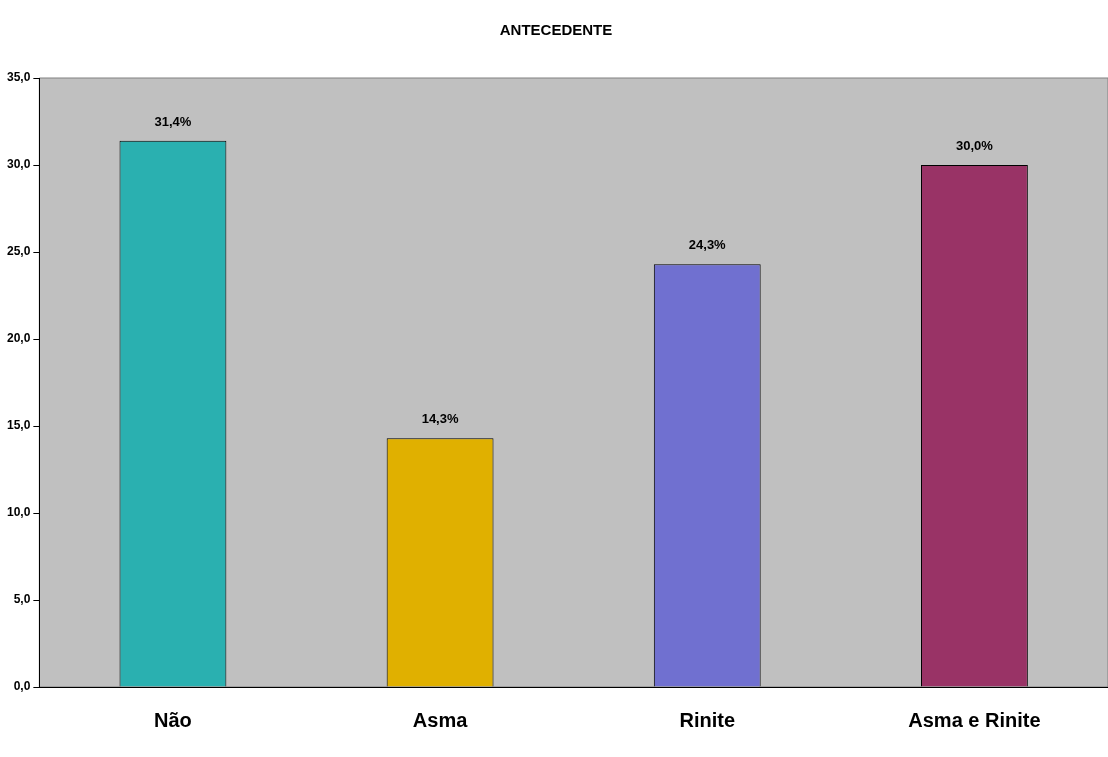 This screenshot has width=1108, height=757. I want to click on y-tick-label: 0,0, so click(22, 686).